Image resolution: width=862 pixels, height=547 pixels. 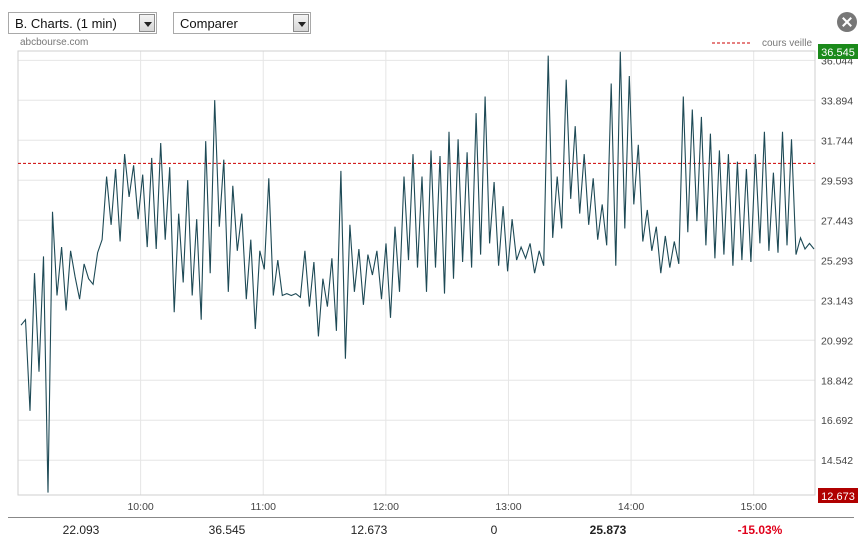 I want to click on compare-select: Comparer, so click(x=242, y=23).